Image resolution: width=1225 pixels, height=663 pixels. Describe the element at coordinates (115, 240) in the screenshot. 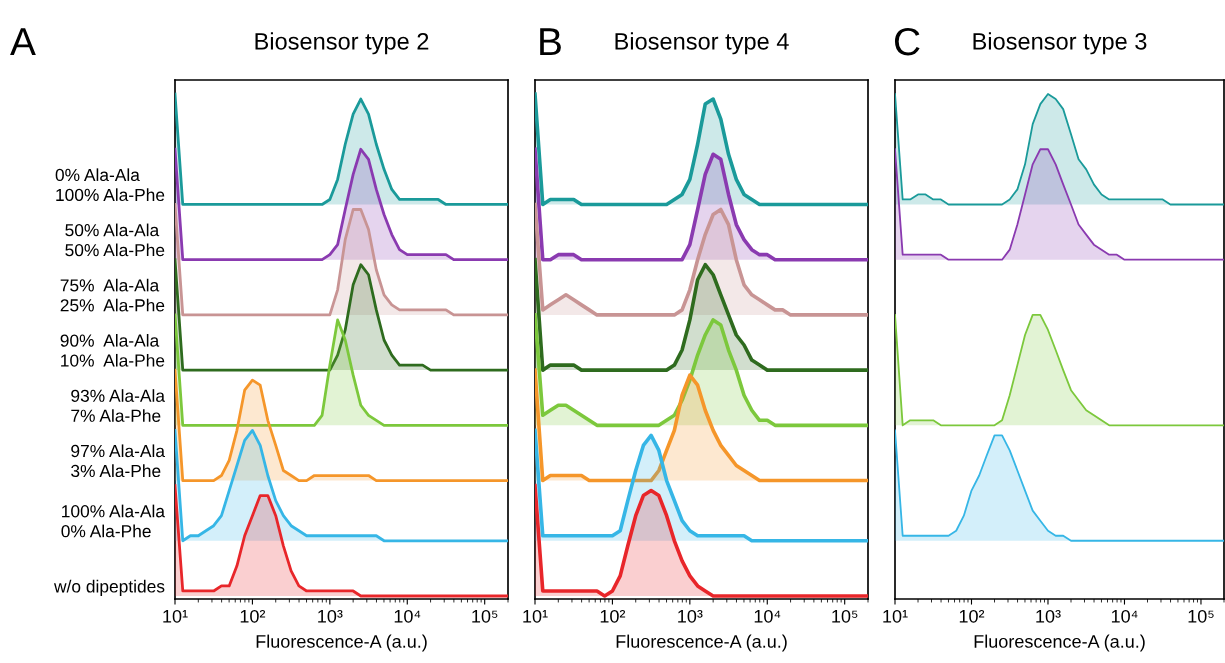

I see `series-label: 50% Ala-Ala 50% Ala-Phe` at that location.